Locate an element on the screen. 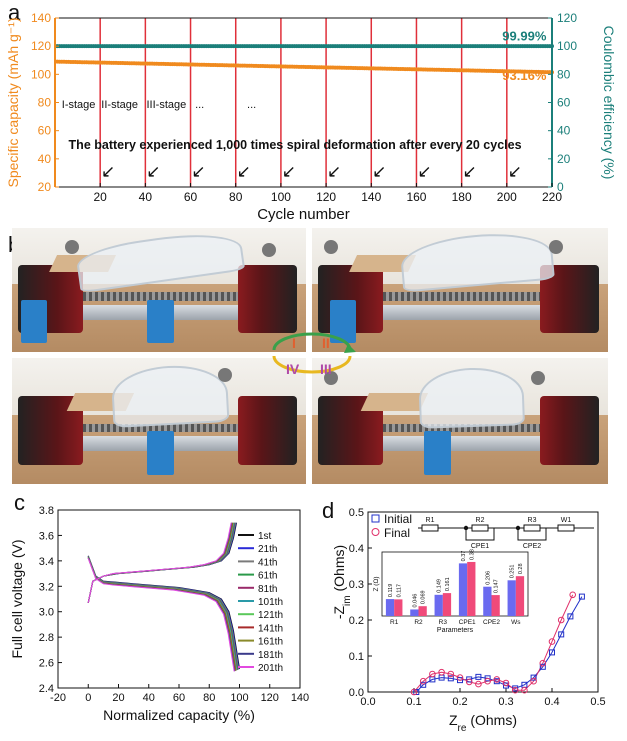 The width and height of the screenshot is (627, 741). rotation-arc-bottom is located at coordinates (312, 364).